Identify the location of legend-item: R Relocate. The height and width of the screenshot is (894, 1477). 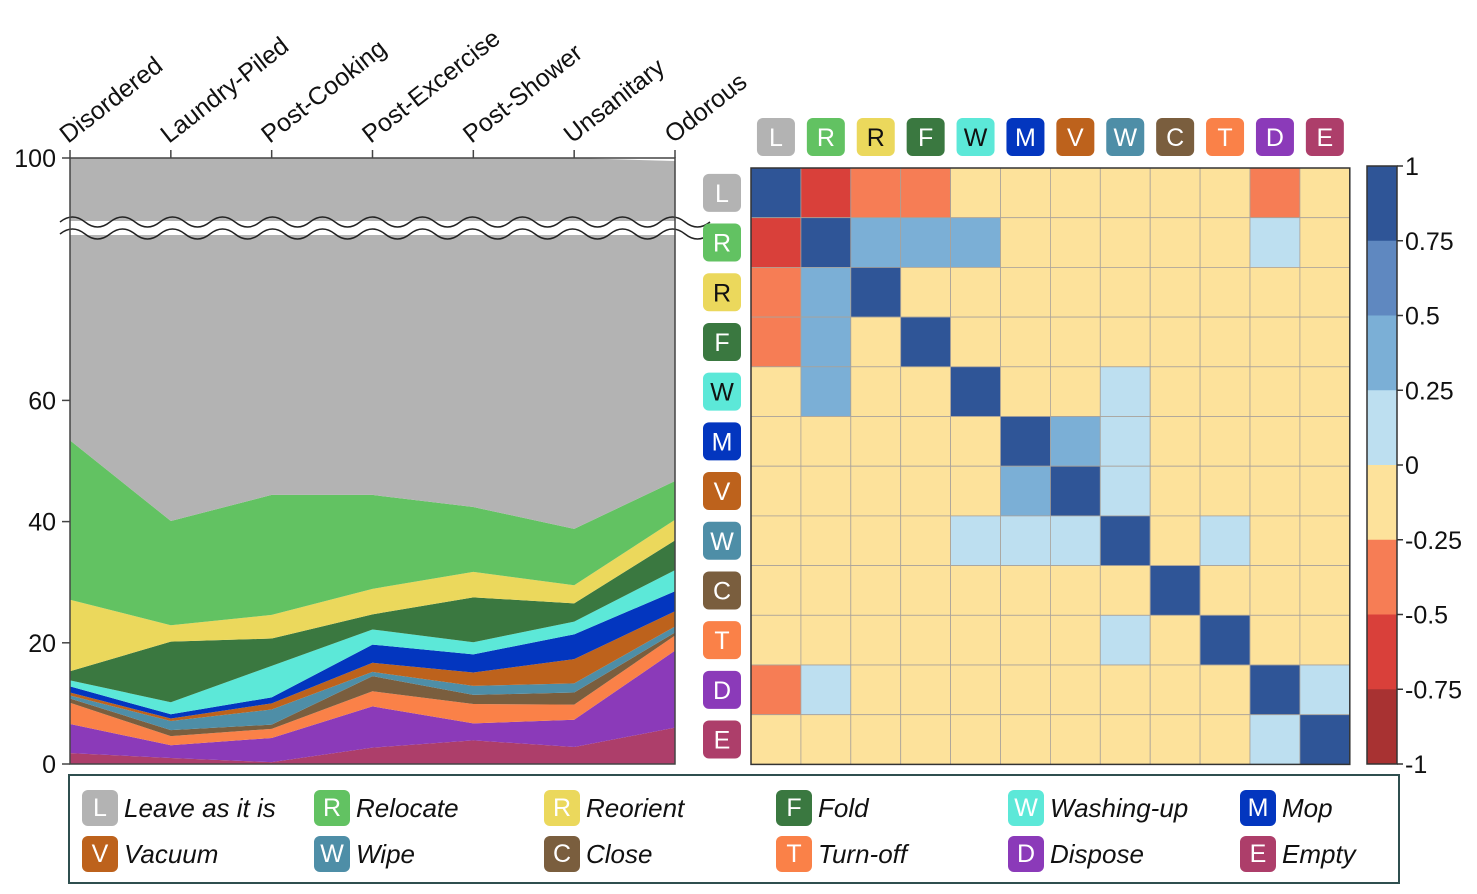
(386, 808).